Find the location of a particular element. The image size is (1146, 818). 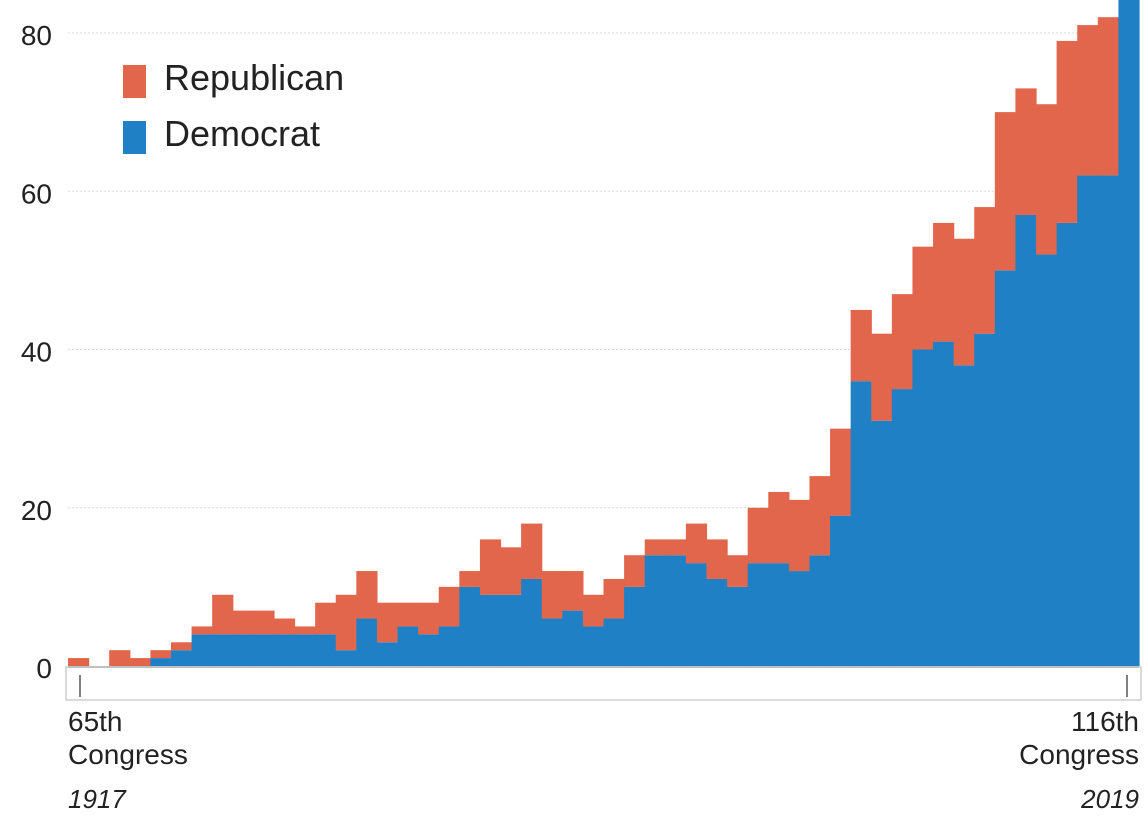

bar-democrat-115th is located at coordinates (1108, 421).